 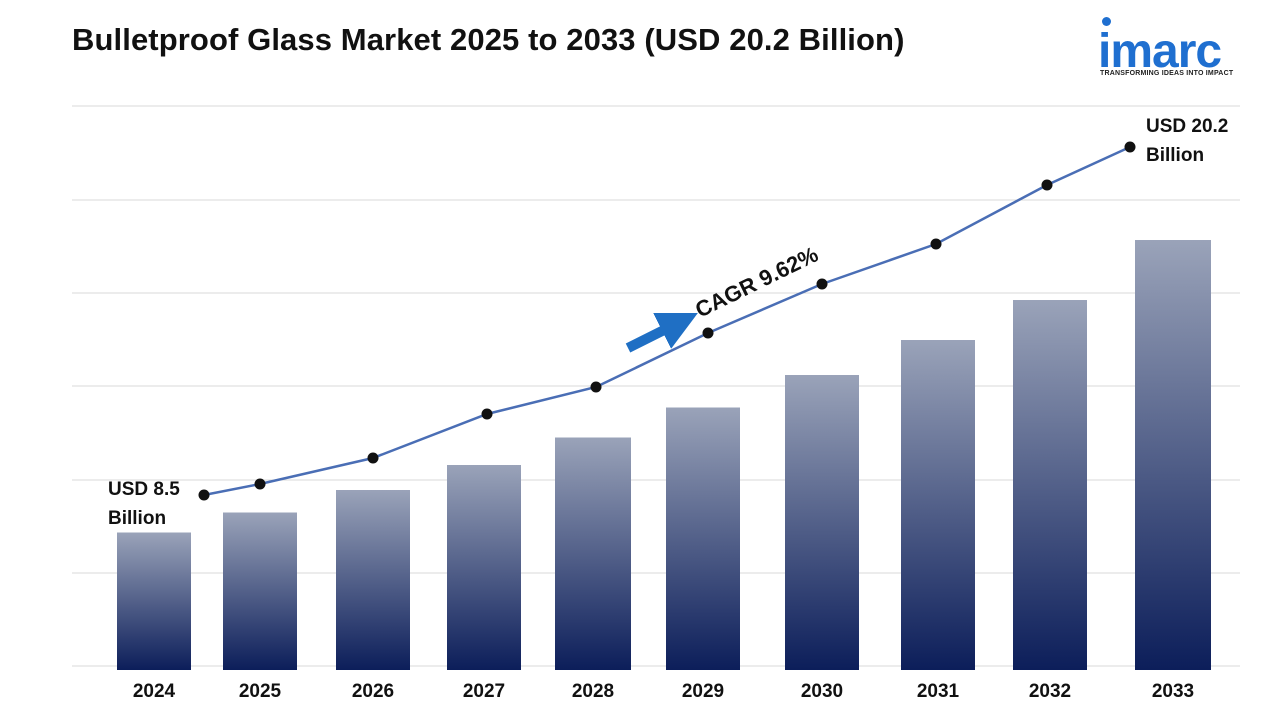 I want to click on bar-2028, so click(x=593, y=553).